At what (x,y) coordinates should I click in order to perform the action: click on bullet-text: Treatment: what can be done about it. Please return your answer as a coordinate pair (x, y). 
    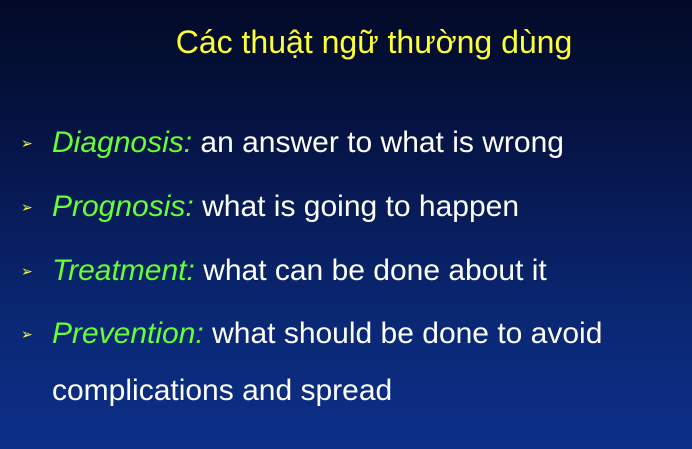
    Looking at the image, I should click on (362, 270).